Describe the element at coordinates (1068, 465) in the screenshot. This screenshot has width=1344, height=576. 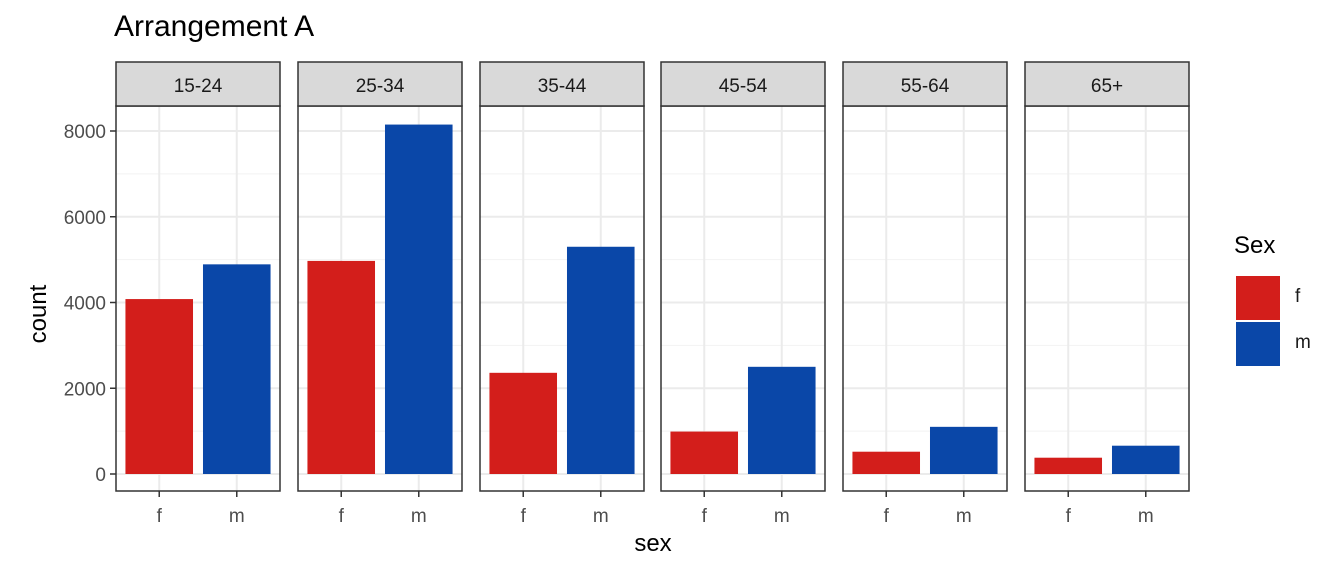
I see `bar-65+-f` at that location.